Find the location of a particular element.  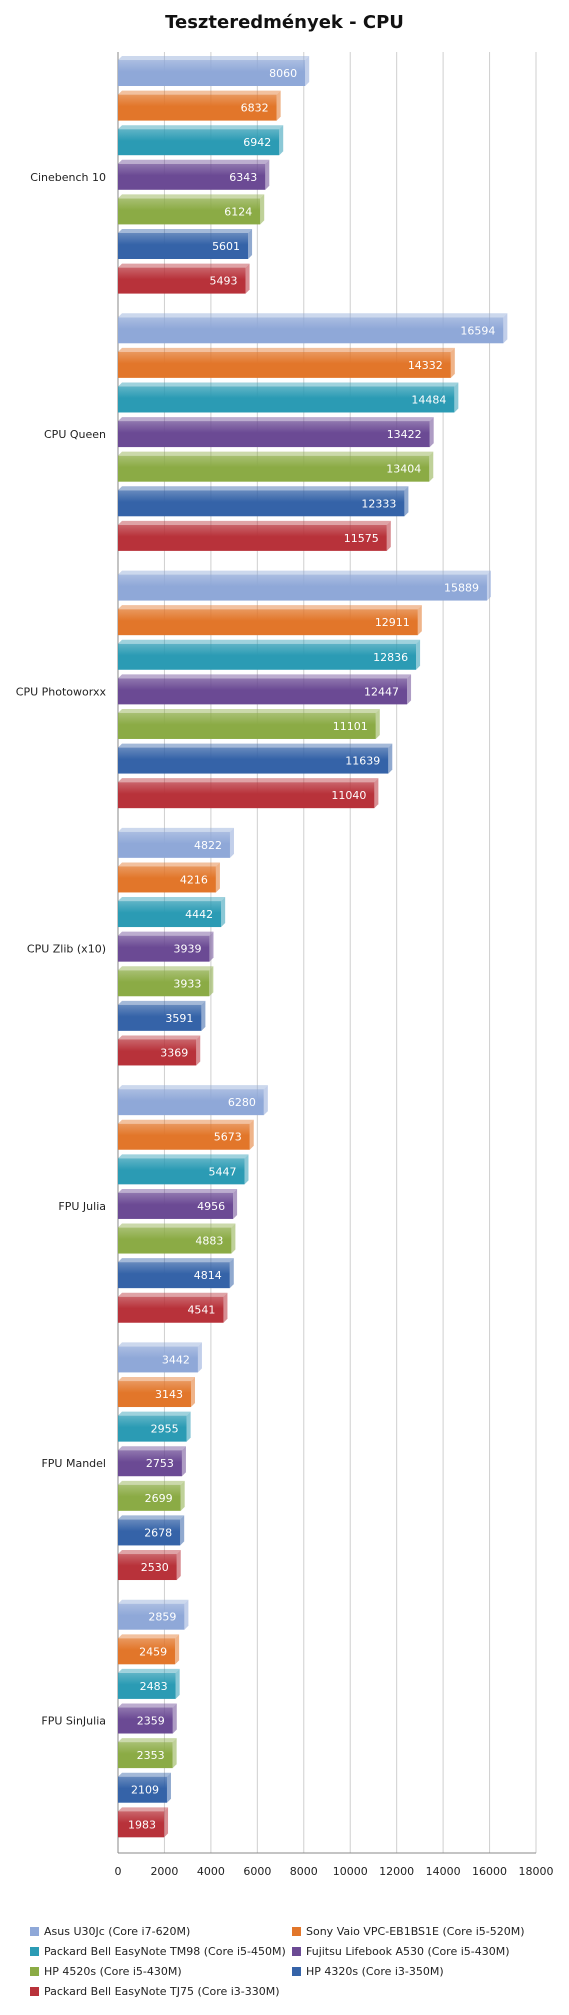

bar-value-label: 6280 is located at coordinates (242, 1102).